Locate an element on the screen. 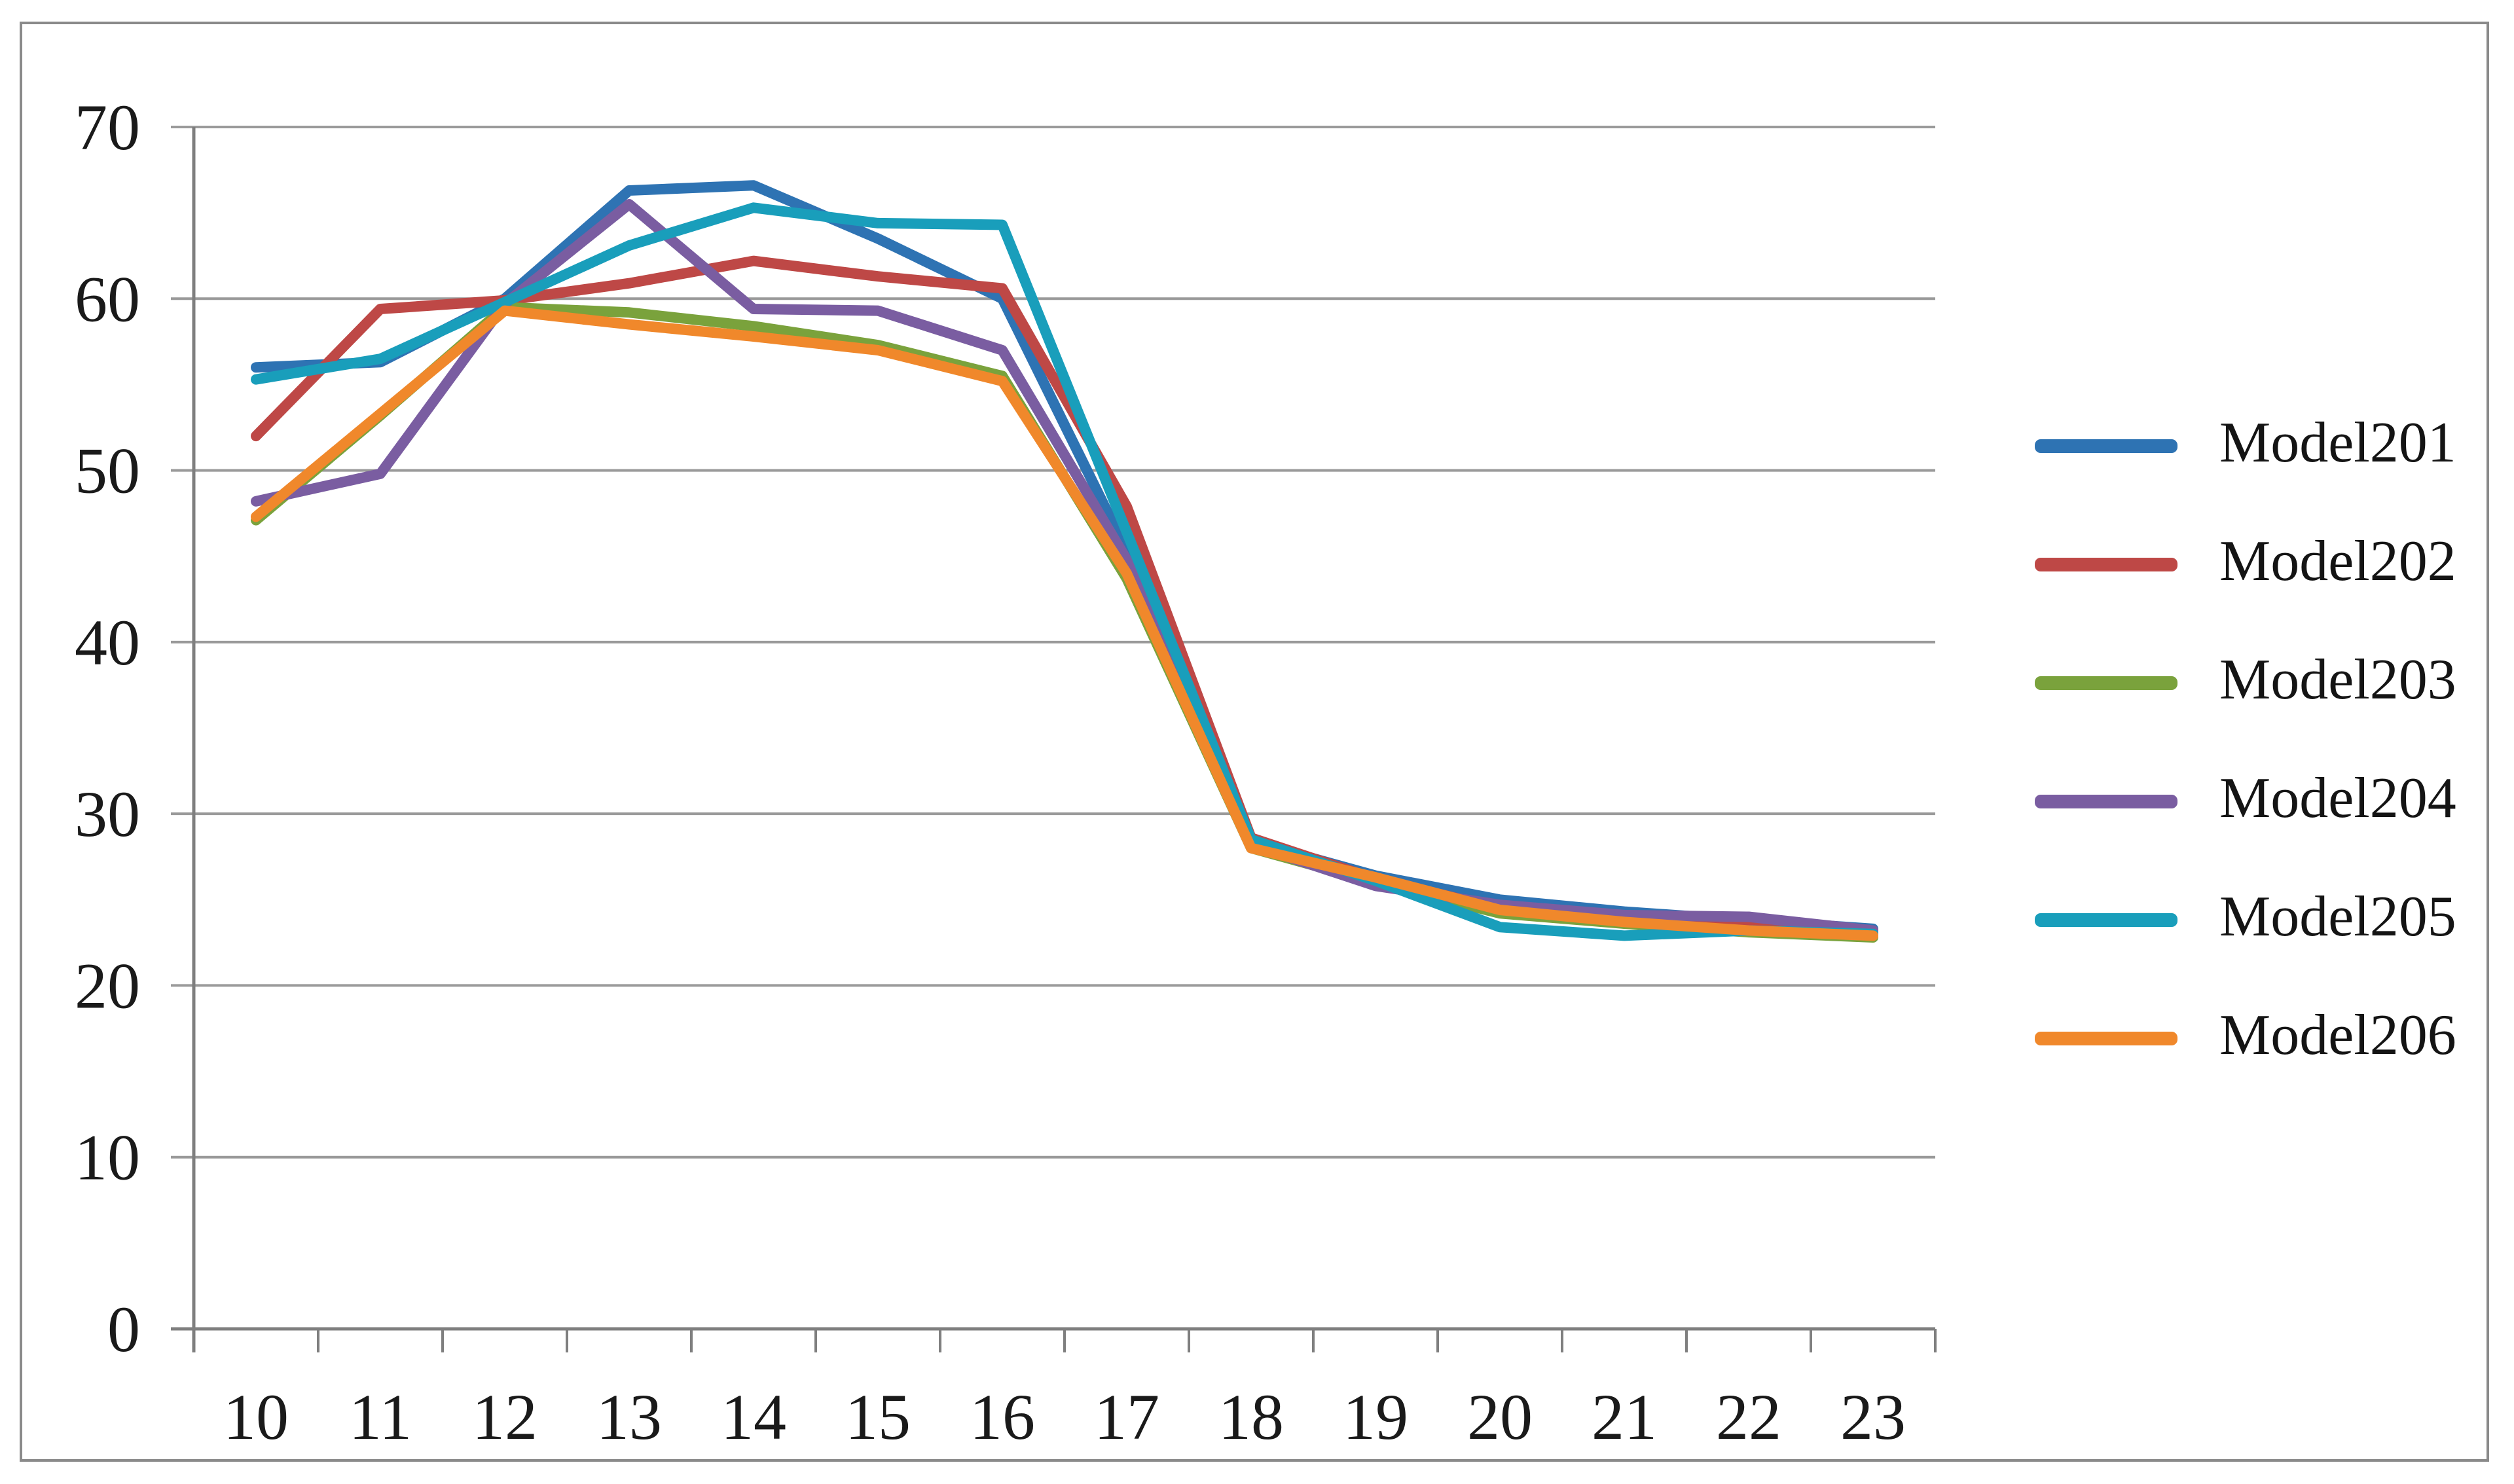  x-tick-label-11: 11 is located at coordinates (380, 1417).